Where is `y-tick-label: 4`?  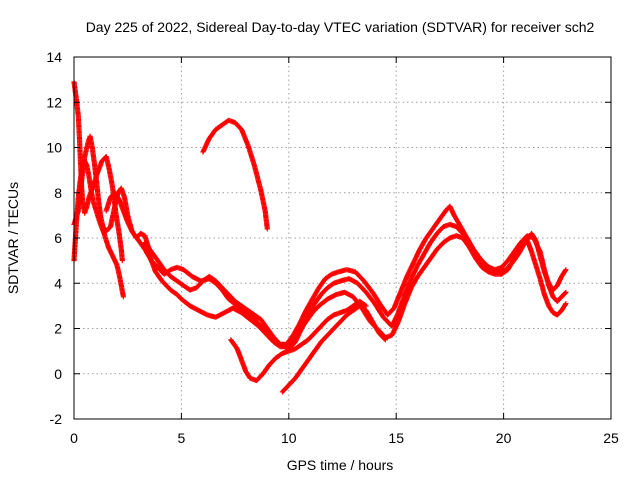
y-tick-label: 4 is located at coordinates (58, 283).